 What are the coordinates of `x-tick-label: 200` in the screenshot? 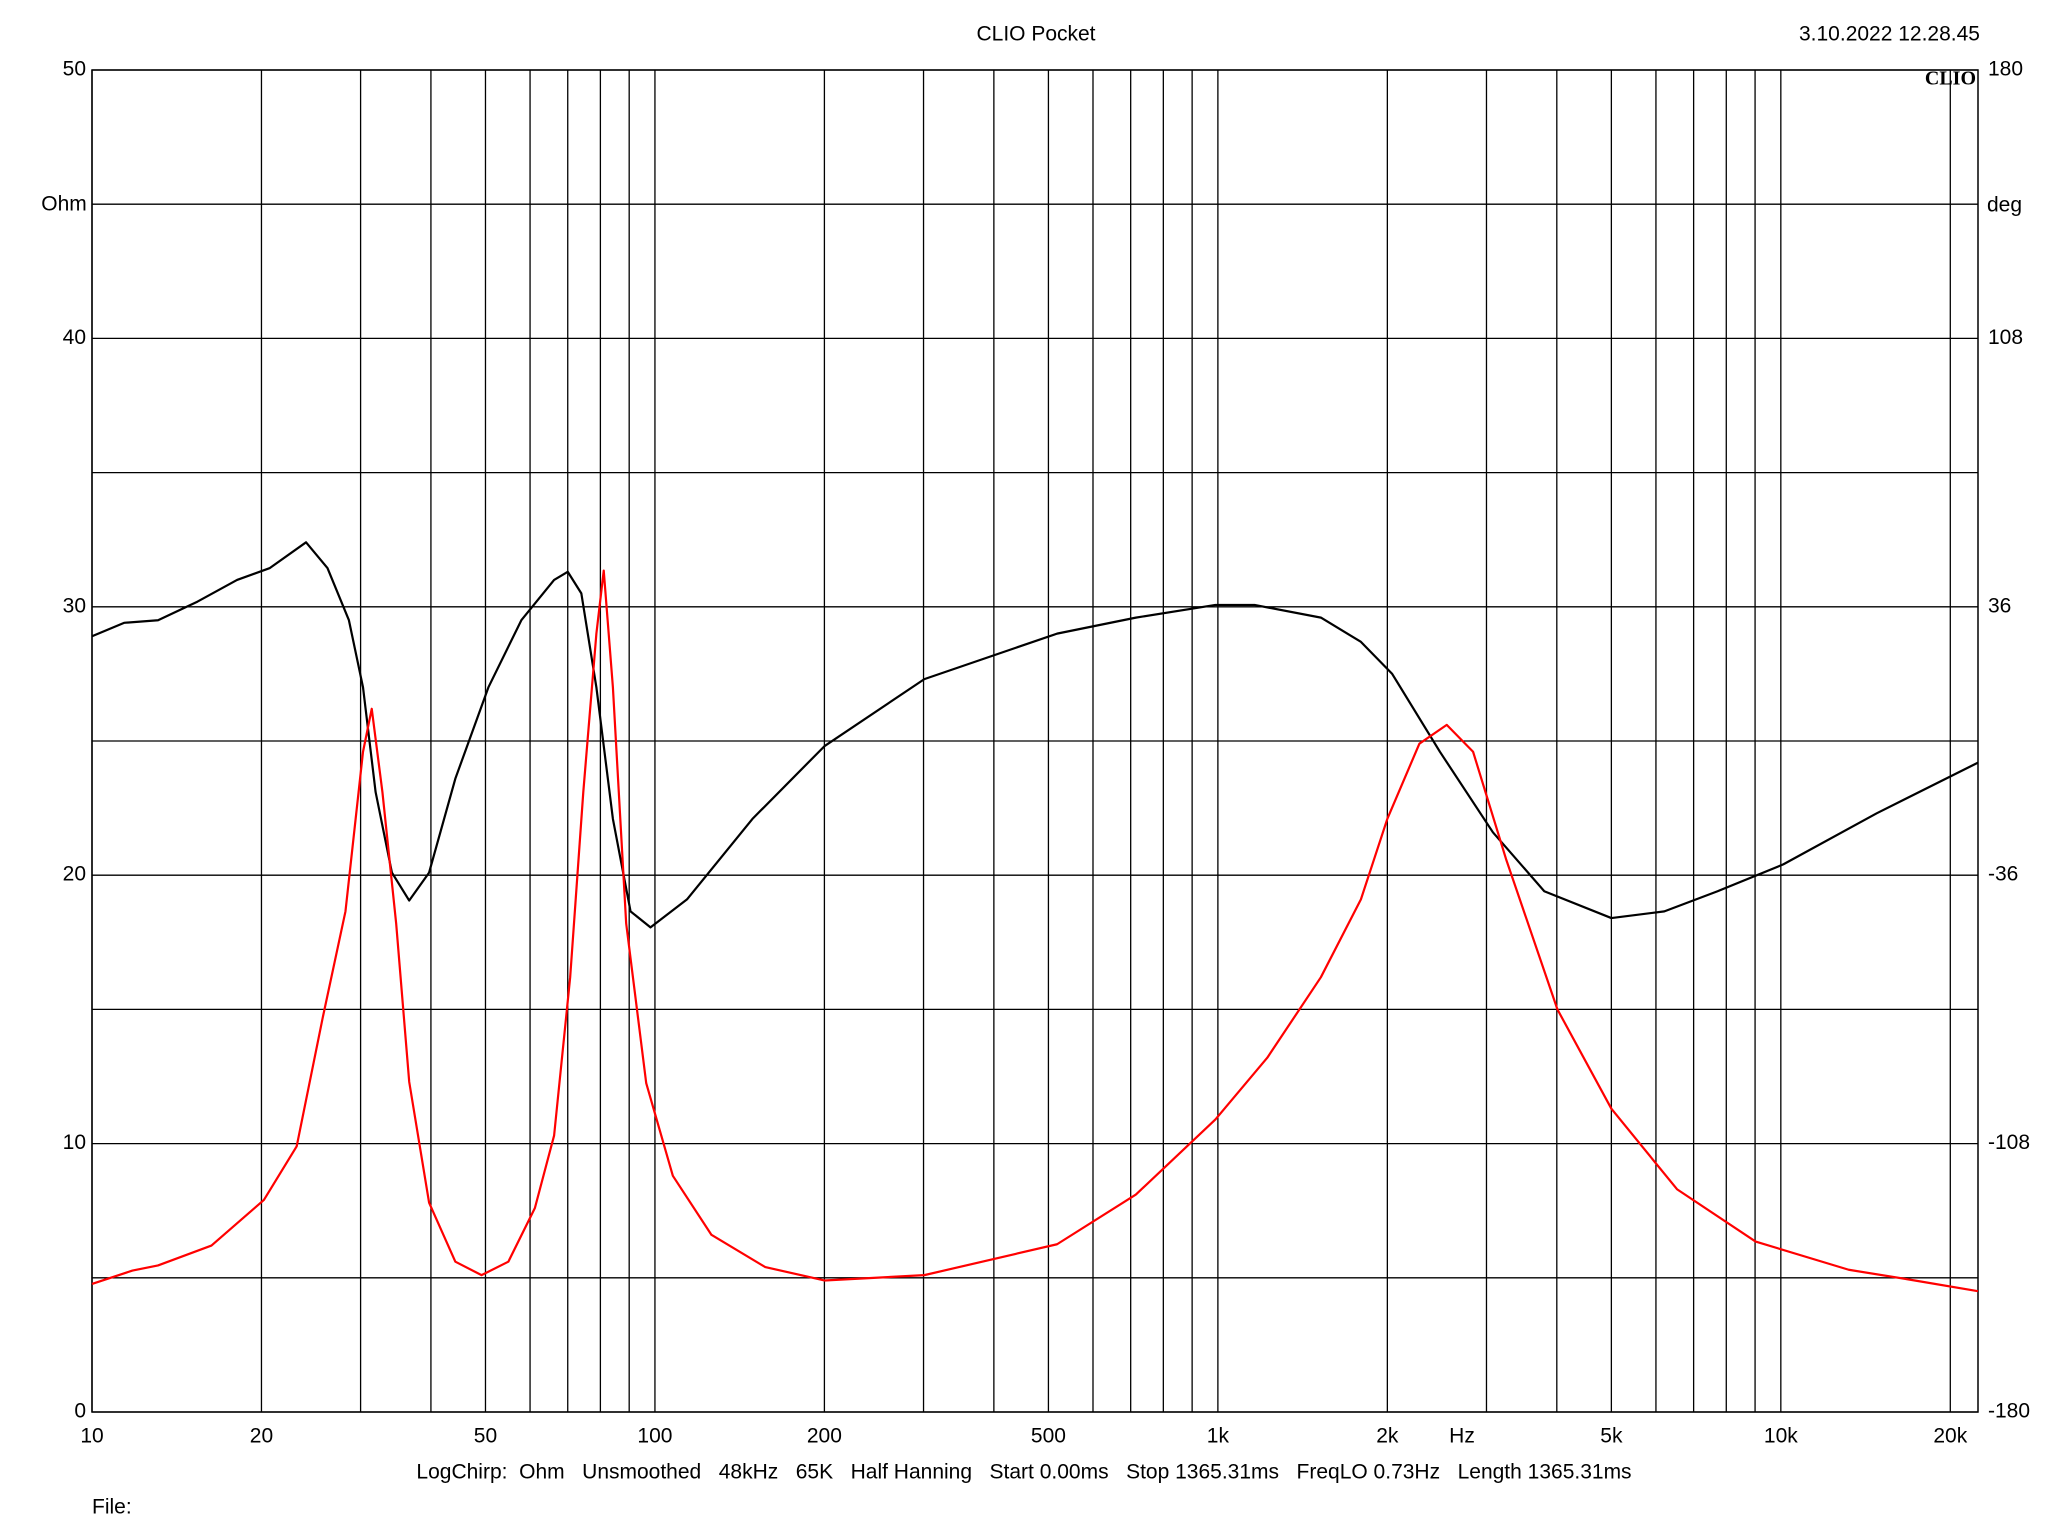 It's located at (824, 1436).